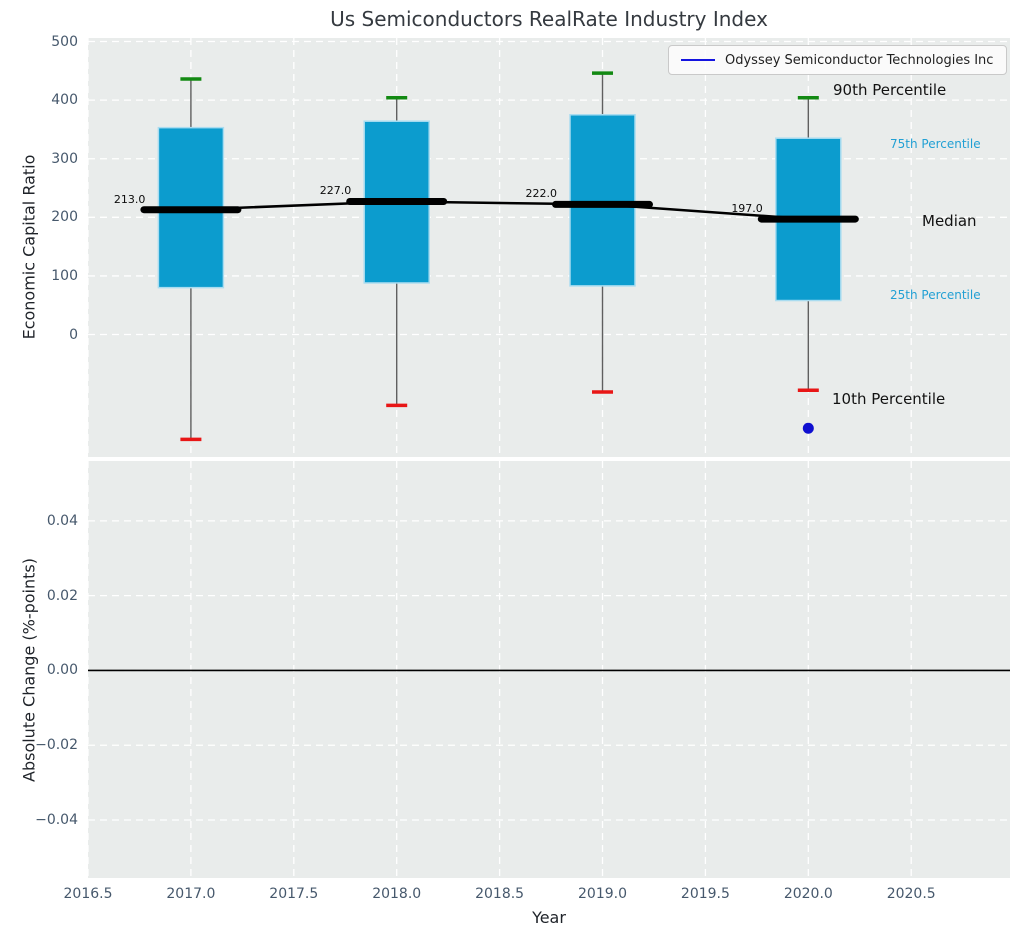 This screenshot has height=940, width=1025. Describe the element at coordinates (500, 894) in the screenshot. I see `x-tick-label: 2018.5` at that location.